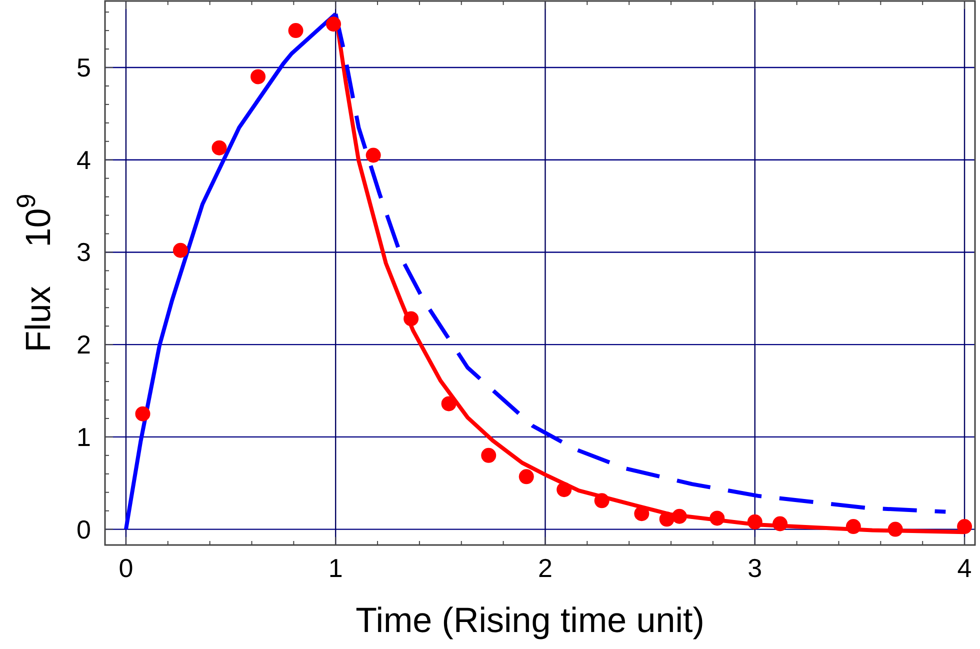  I want to click on x-tick-label: 1, so click(335, 568).